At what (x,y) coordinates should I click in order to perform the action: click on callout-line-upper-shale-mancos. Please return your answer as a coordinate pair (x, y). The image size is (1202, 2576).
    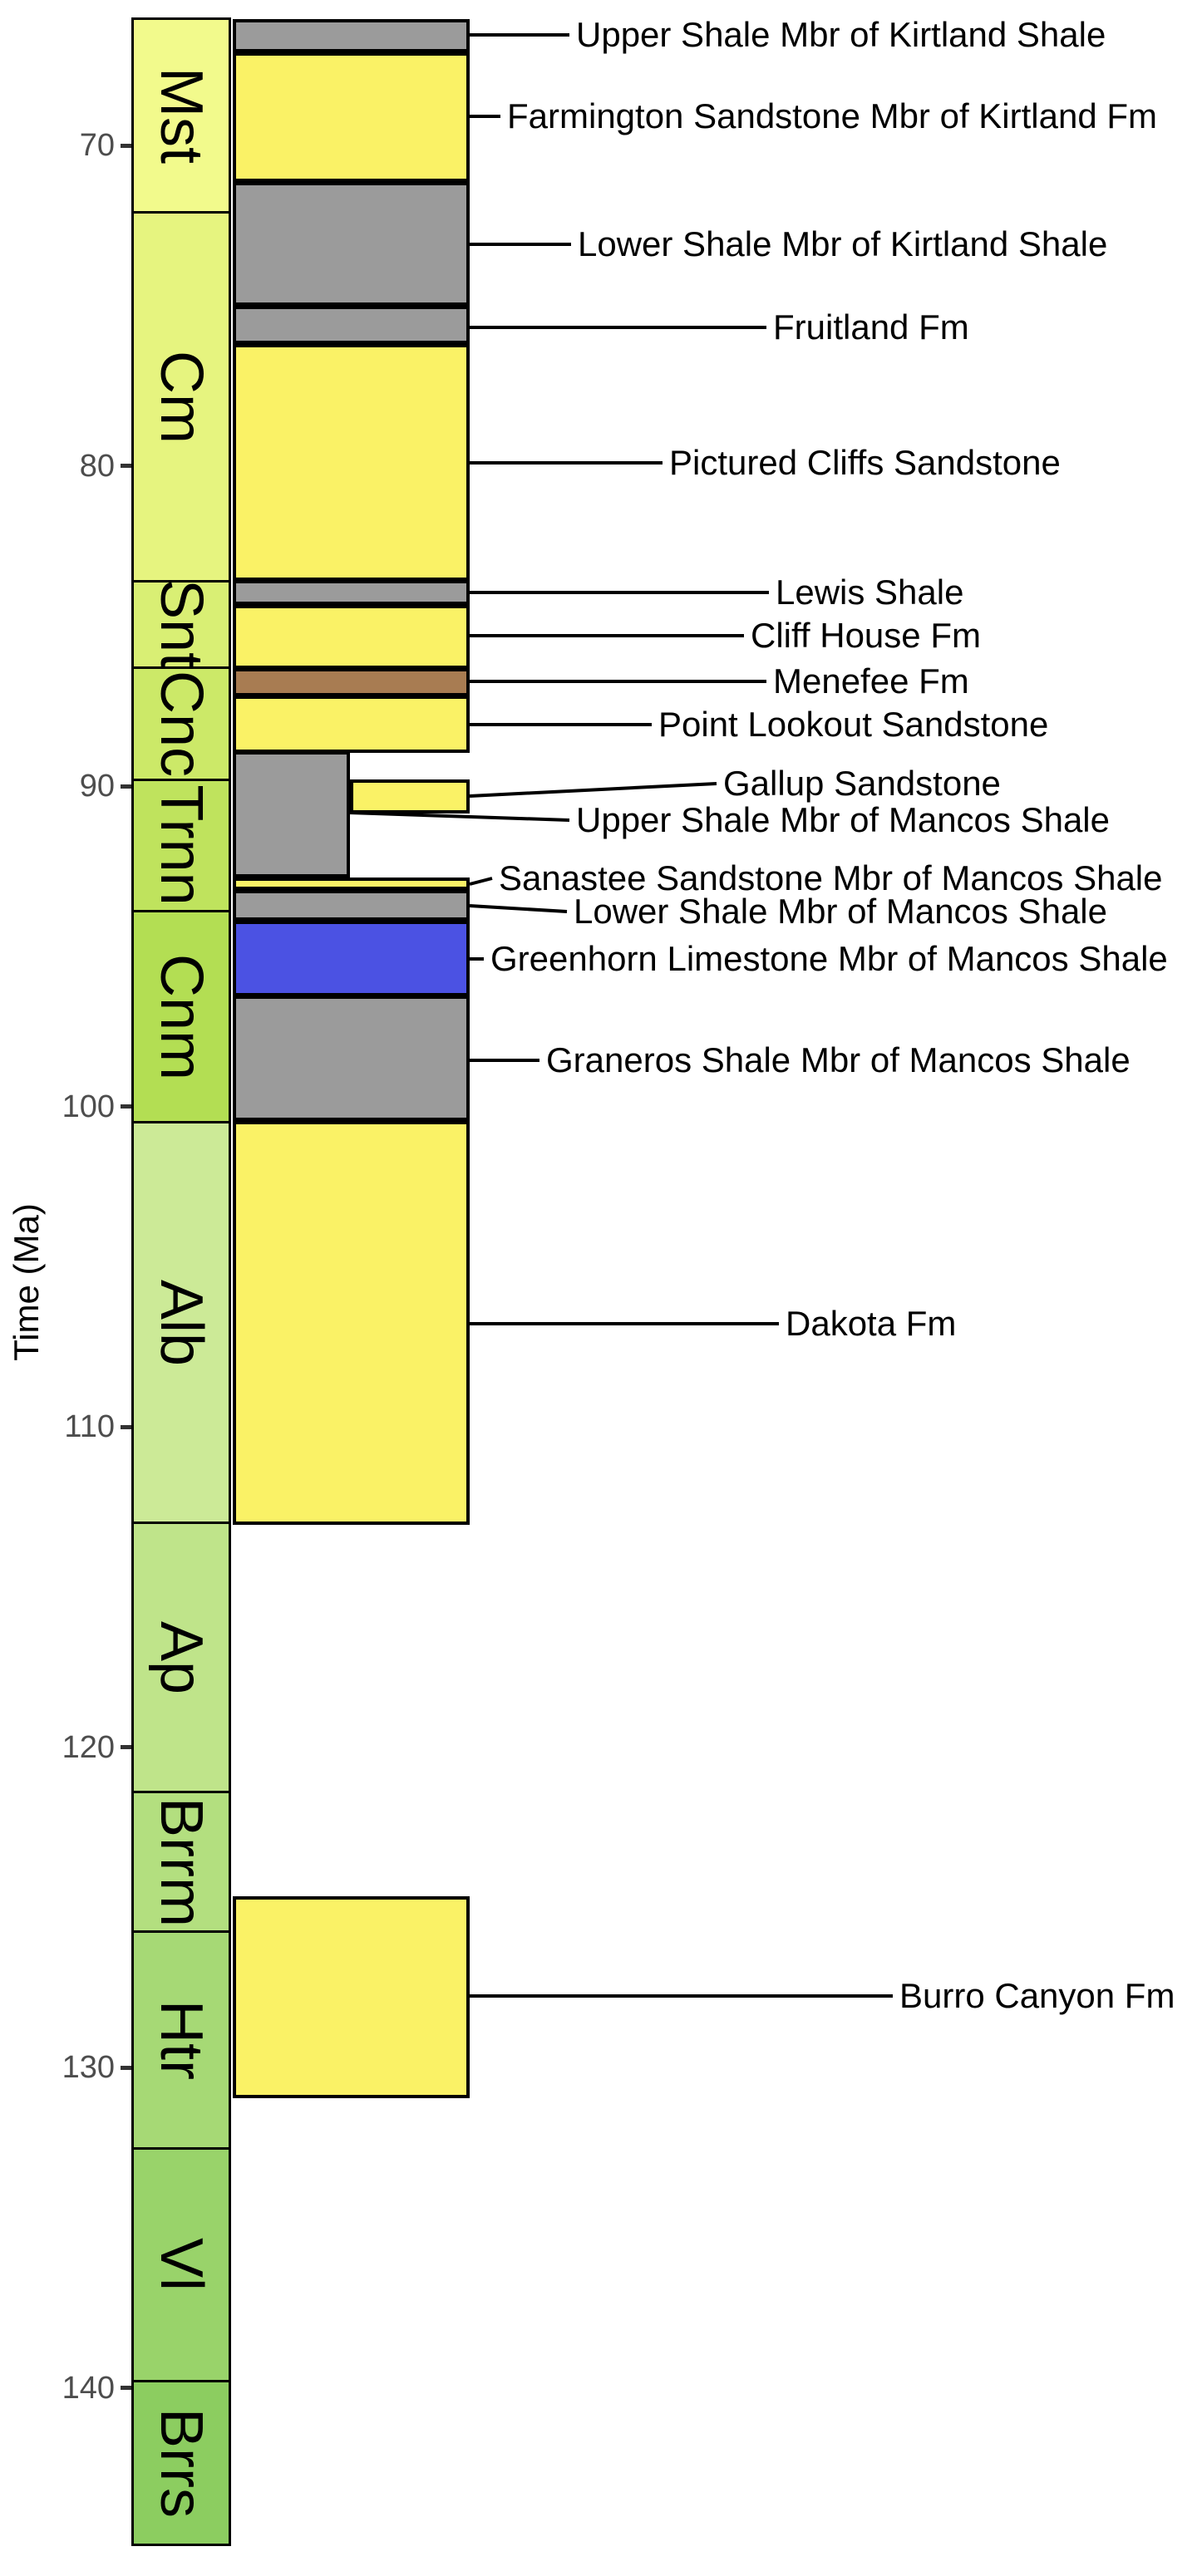
    Looking at the image, I should click on (460, 816).